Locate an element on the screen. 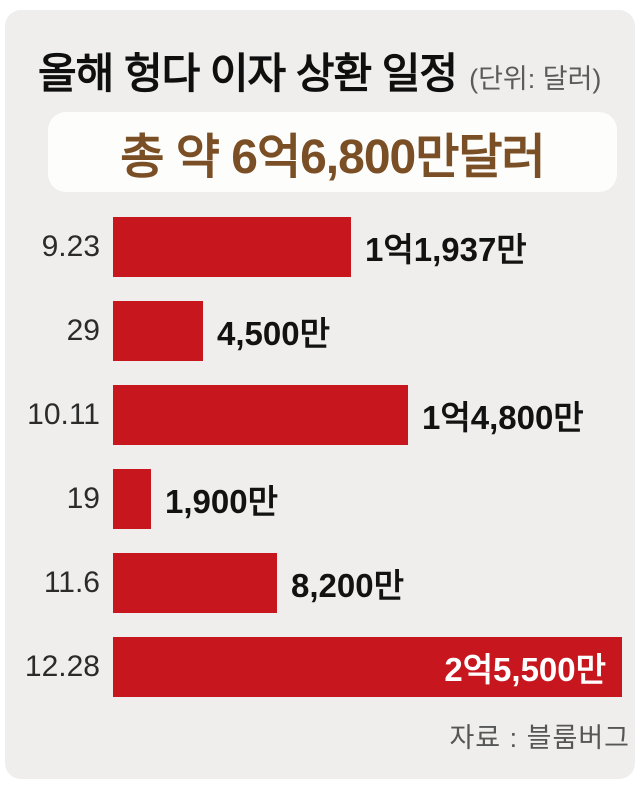  bar-row: 10.11 1억4,800만 is located at coordinates (320, 415).